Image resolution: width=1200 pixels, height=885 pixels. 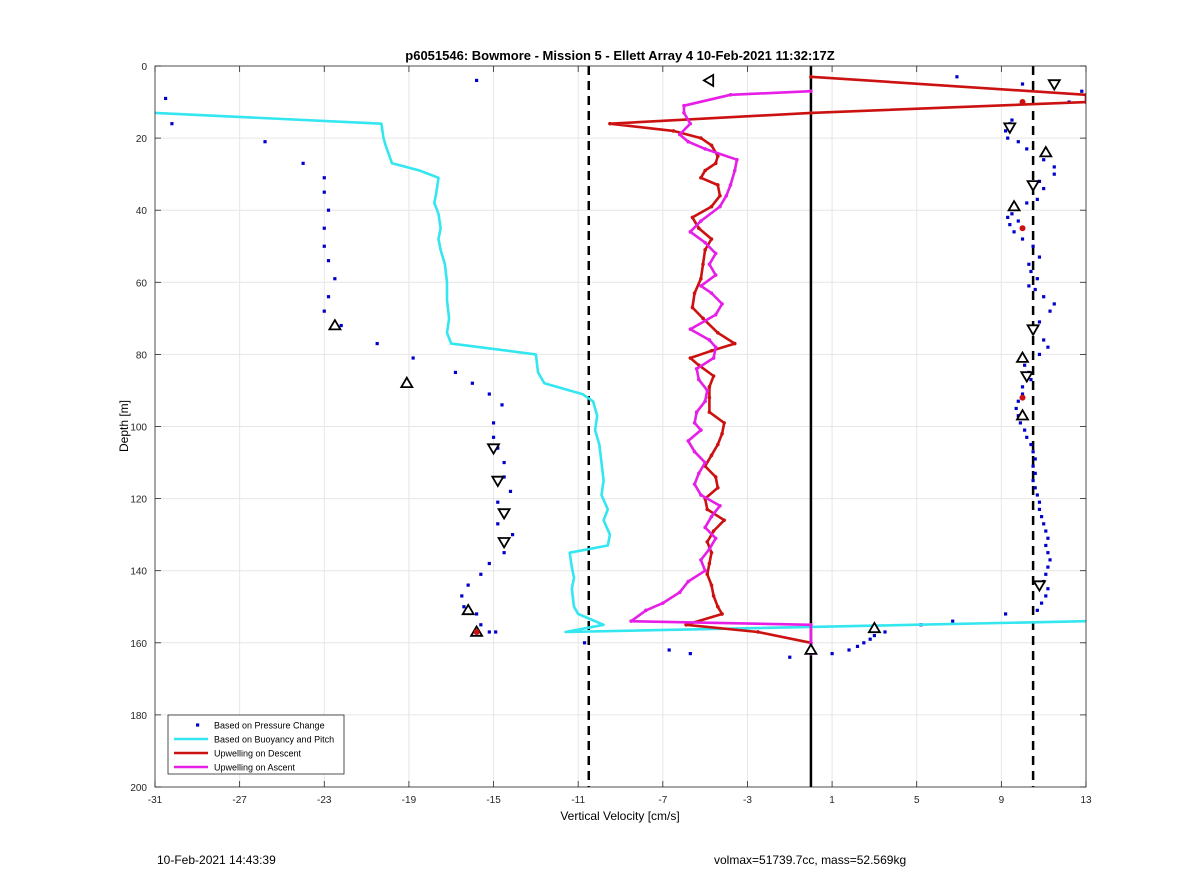 I want to click on legend-swatch-dot, so click(x=198, y=725).